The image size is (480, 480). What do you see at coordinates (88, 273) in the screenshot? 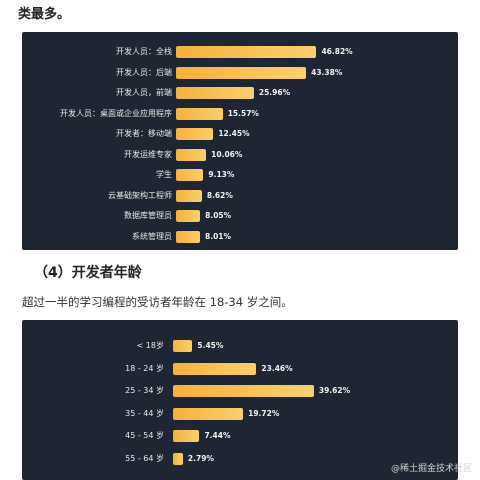
I see `section-heading: （4）开发者年龄` at bounding box center [88, 273].